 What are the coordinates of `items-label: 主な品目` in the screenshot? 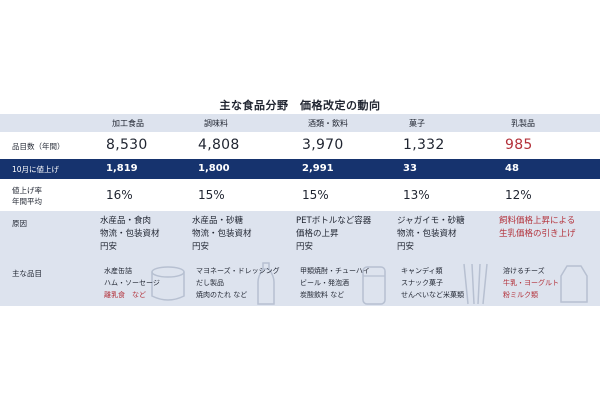 It's located at (27, 273).